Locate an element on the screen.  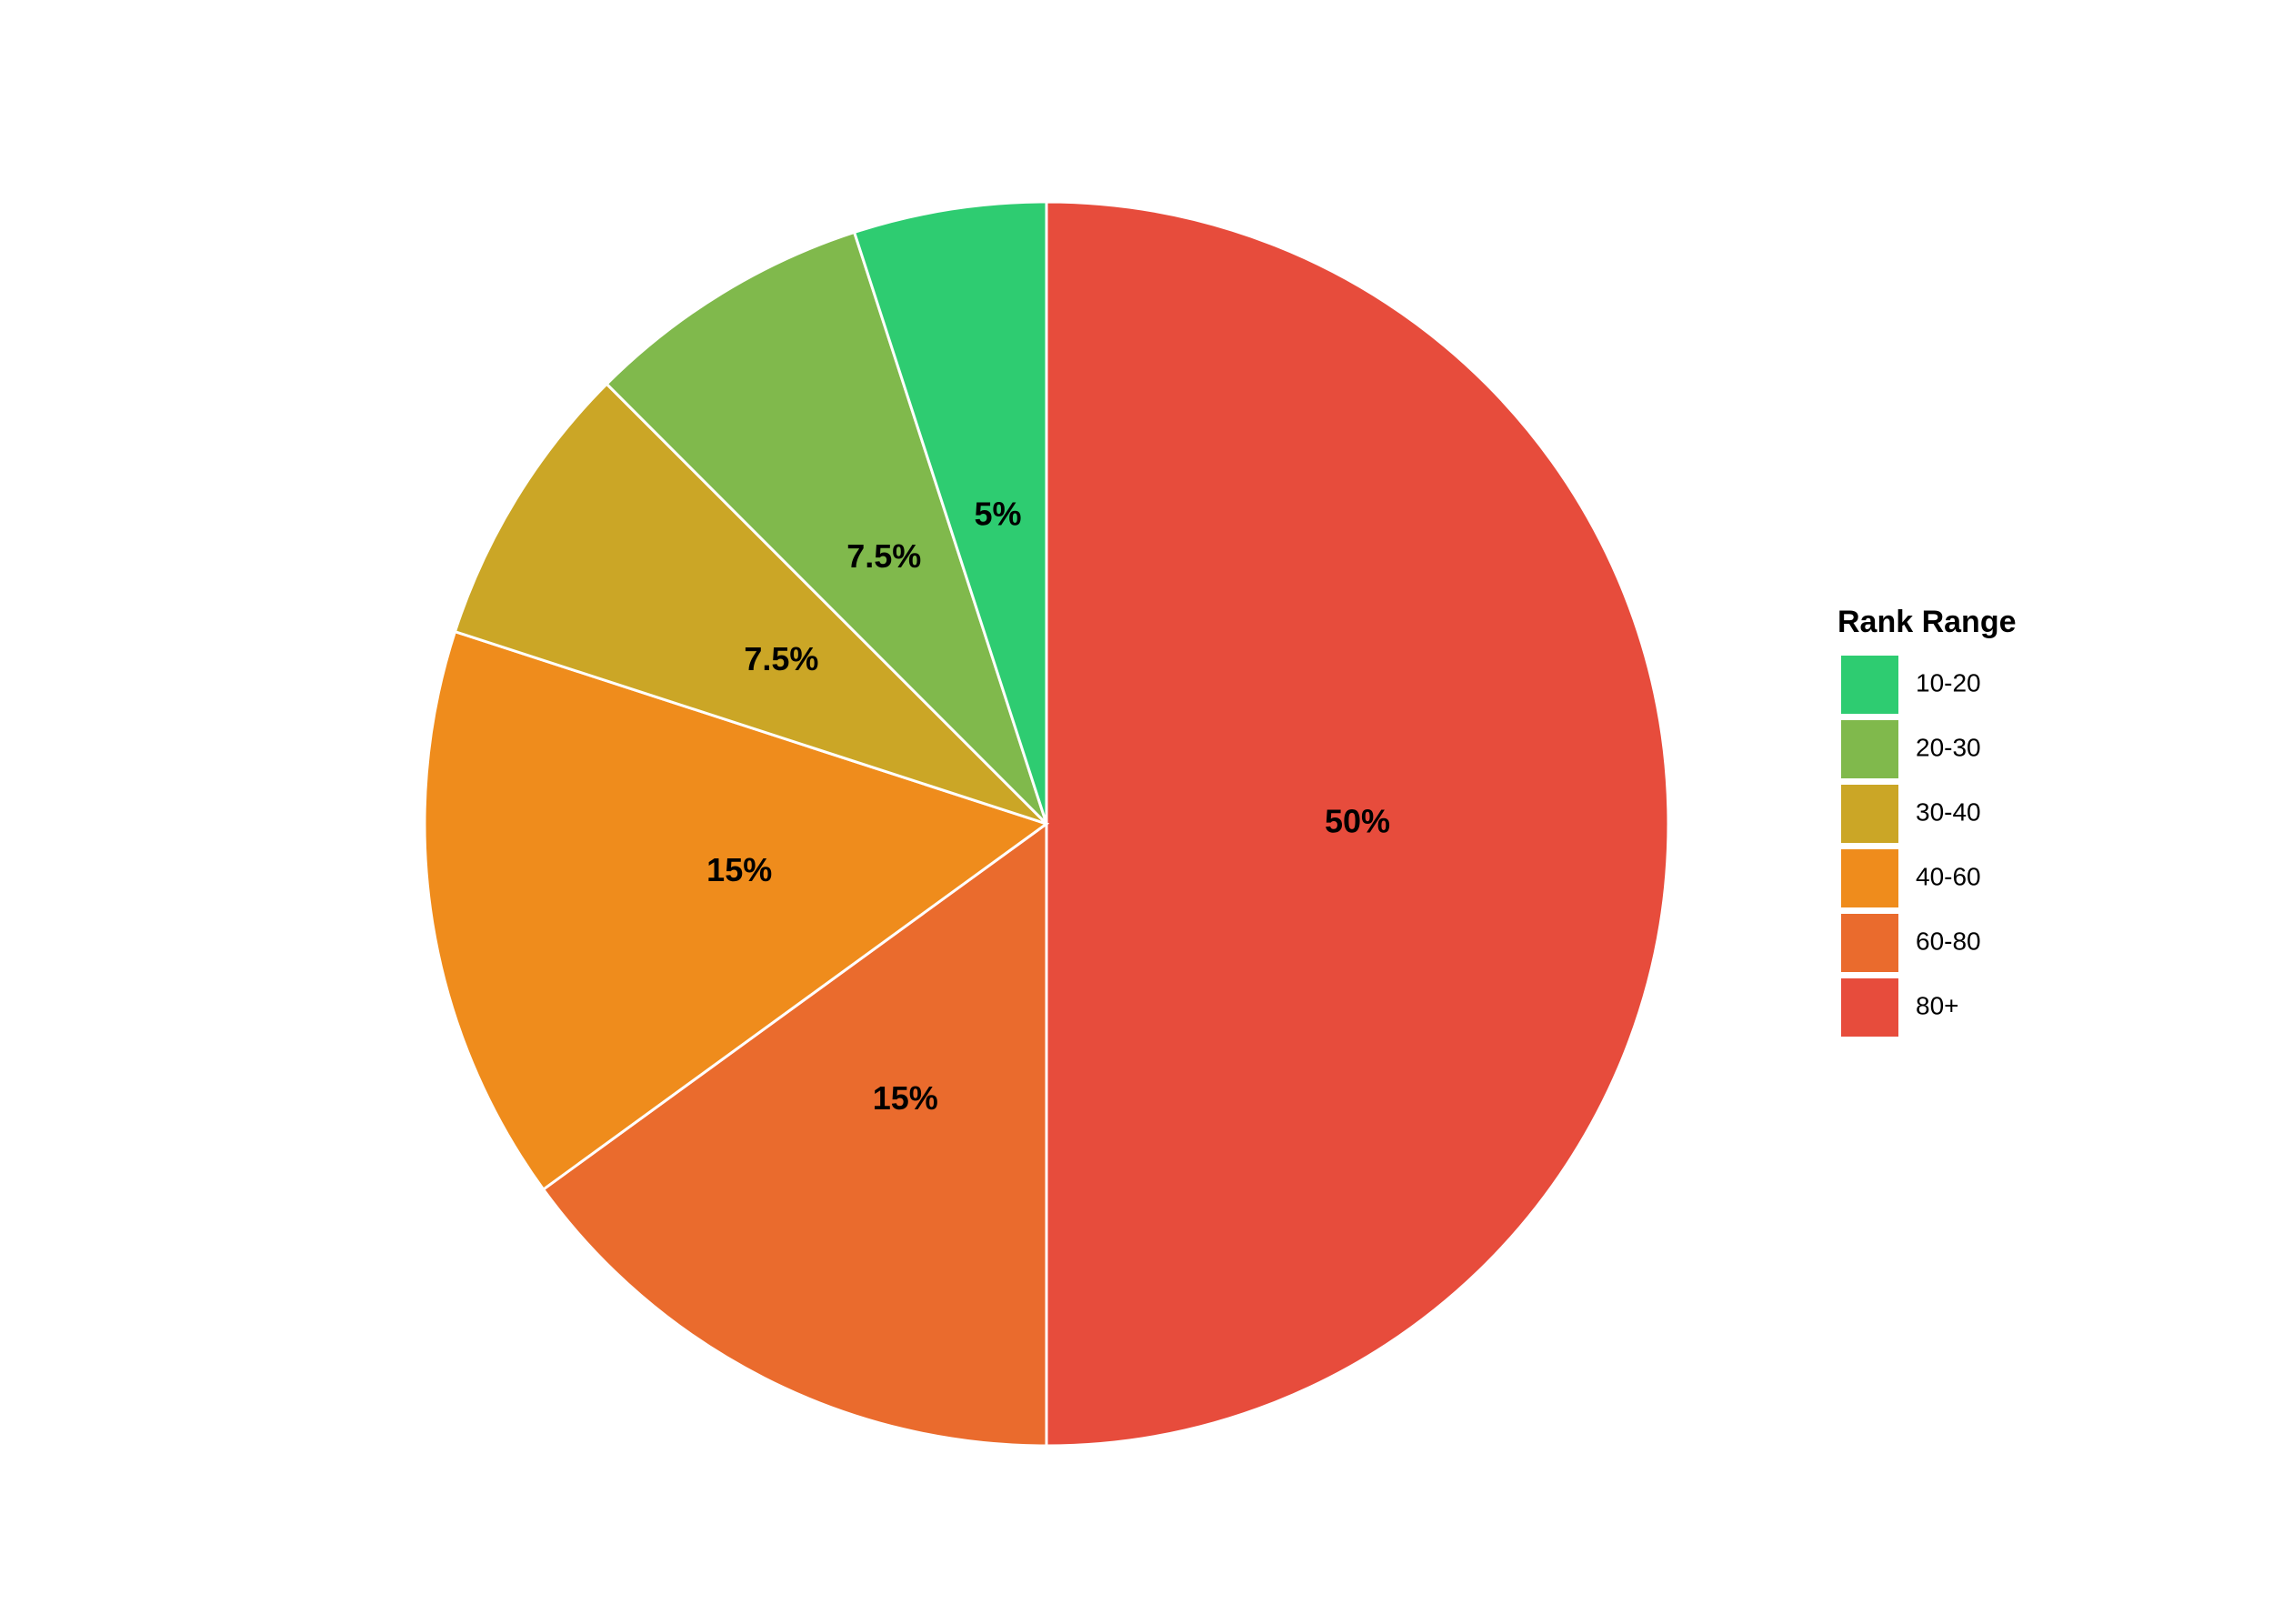
data-label: 50% is located at coordinates (1357, 821).